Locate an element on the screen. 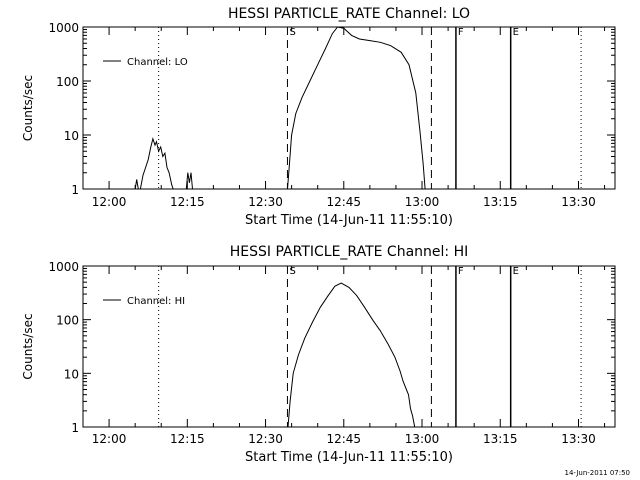 Image resolution: width=640 pixels, height=480 pixels. footer-timestamp: 14-Jun-2011 07:50 is located at coordinates (597, 473).